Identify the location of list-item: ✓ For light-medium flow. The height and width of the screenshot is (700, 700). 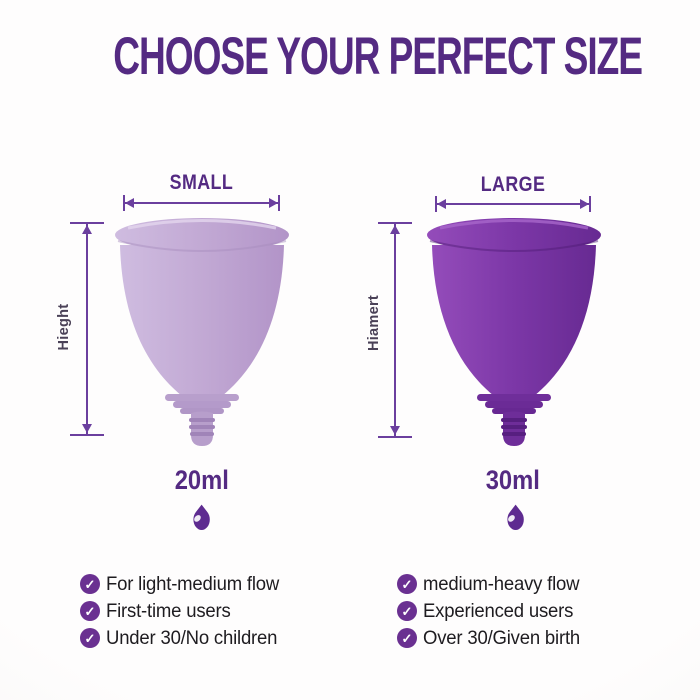
(184, 583).